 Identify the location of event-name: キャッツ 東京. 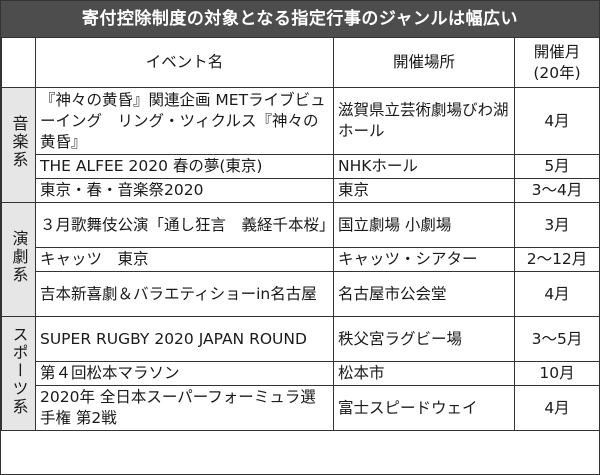
(184, 259).